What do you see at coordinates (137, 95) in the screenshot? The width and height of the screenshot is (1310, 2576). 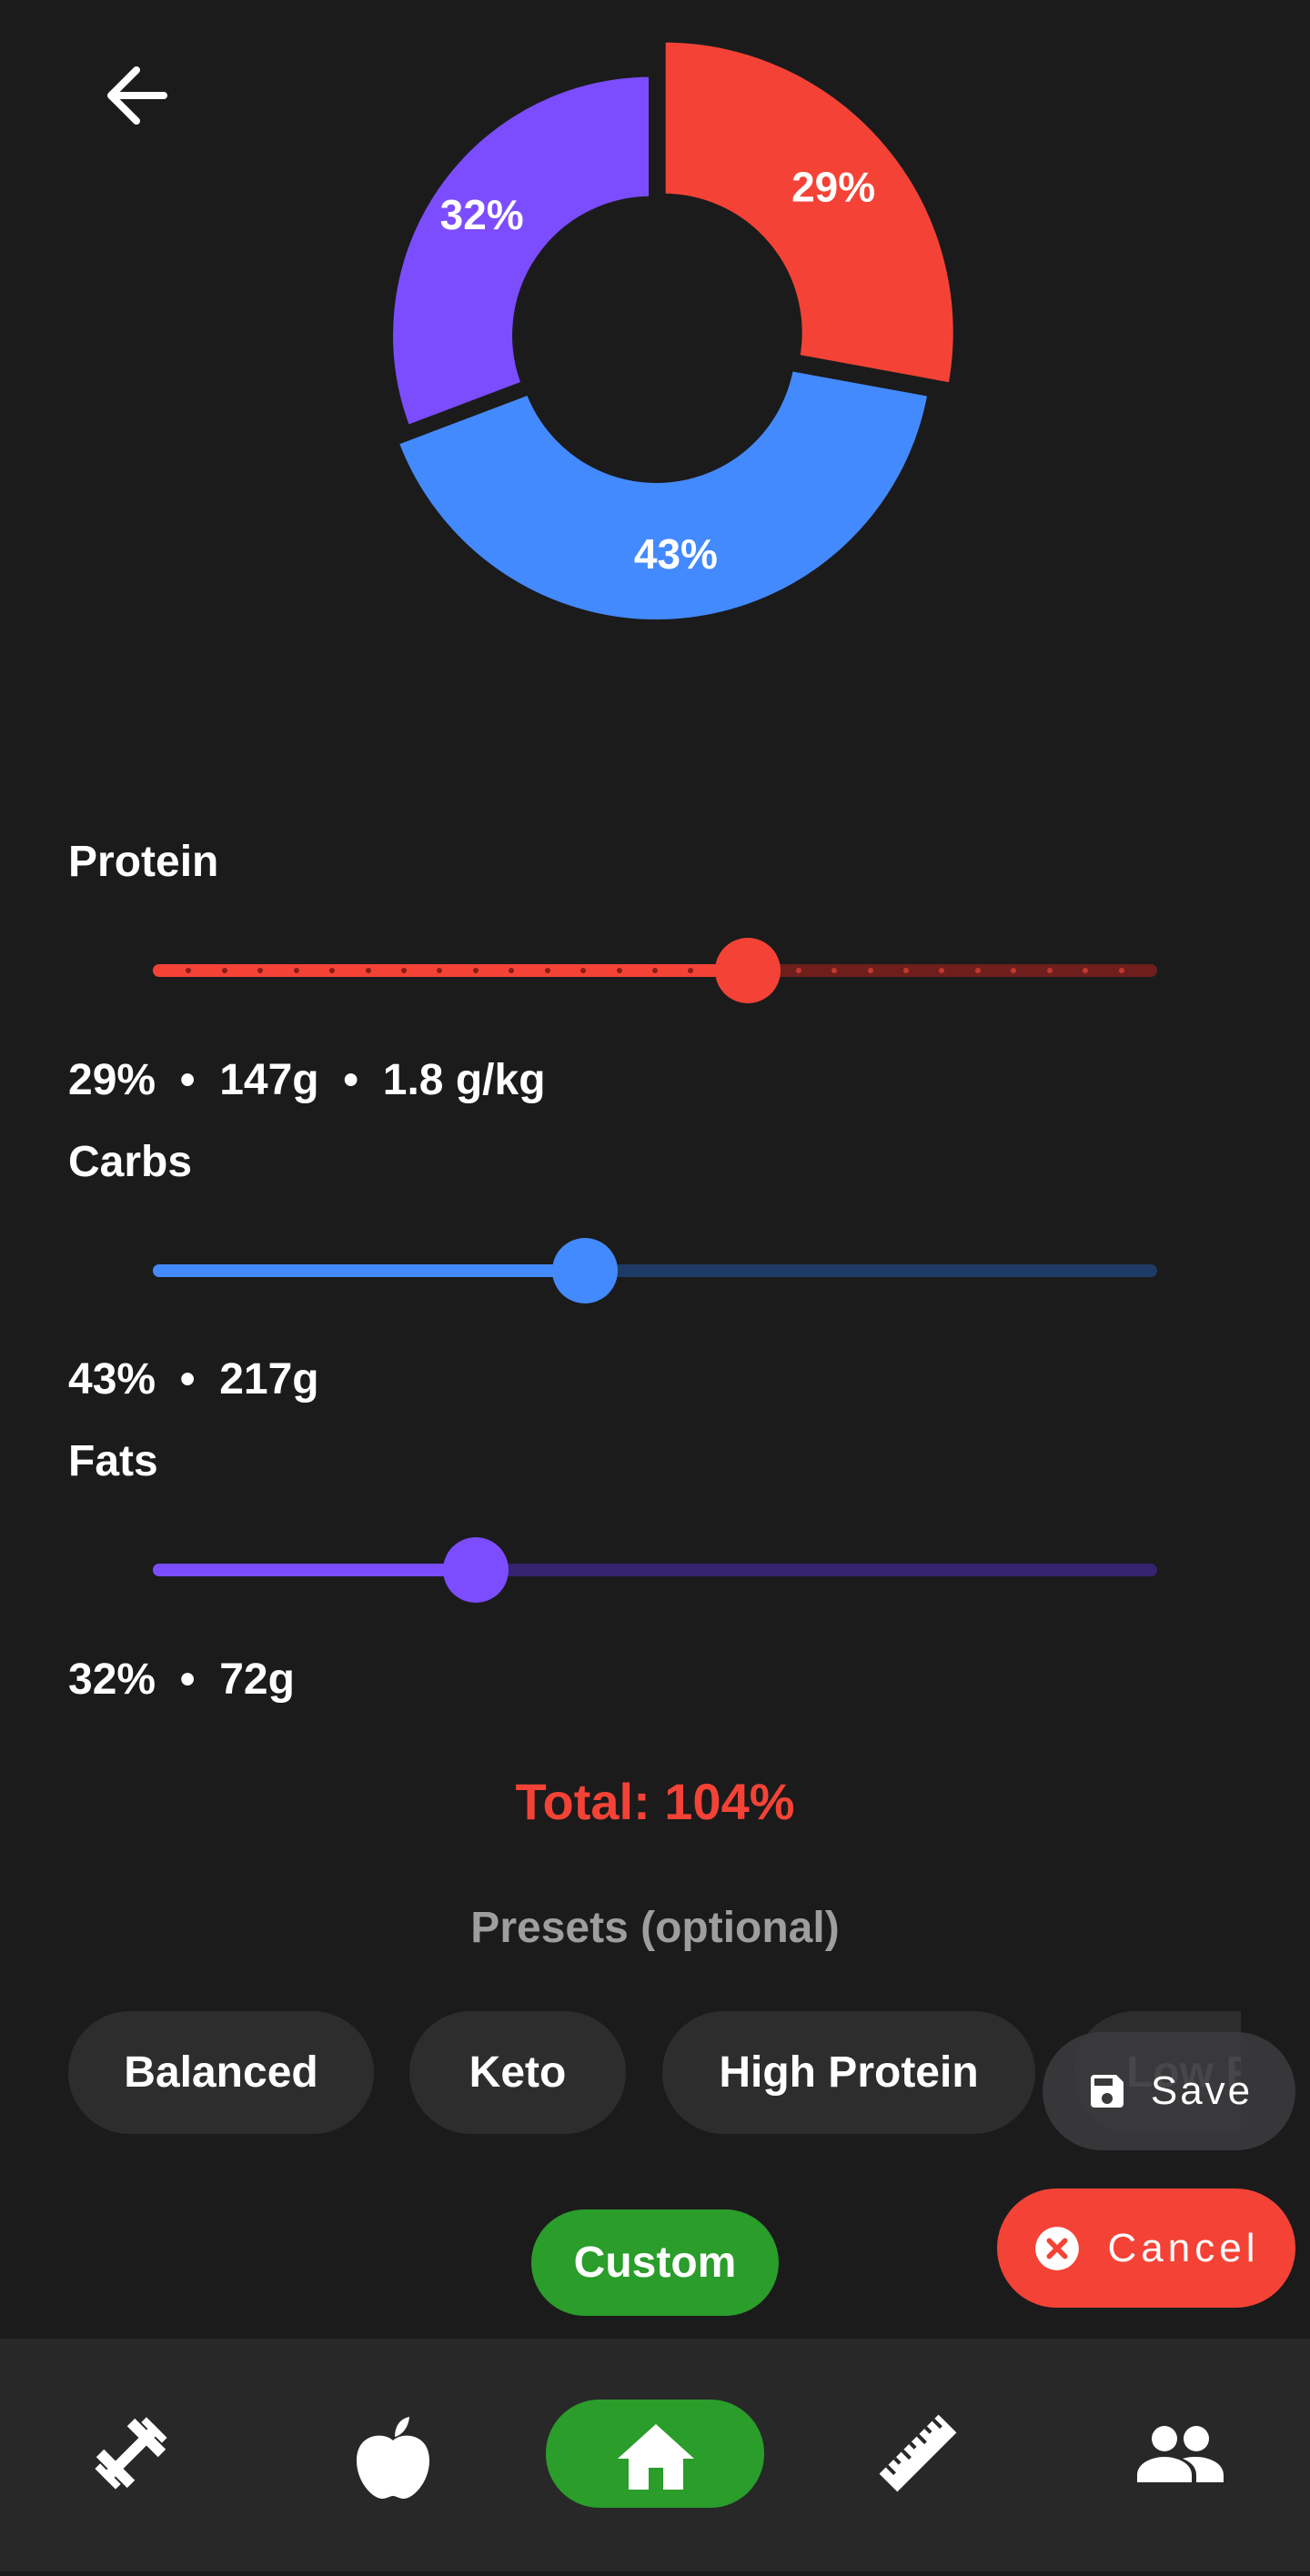 I see `back-button` at bounding box center [137, 95].